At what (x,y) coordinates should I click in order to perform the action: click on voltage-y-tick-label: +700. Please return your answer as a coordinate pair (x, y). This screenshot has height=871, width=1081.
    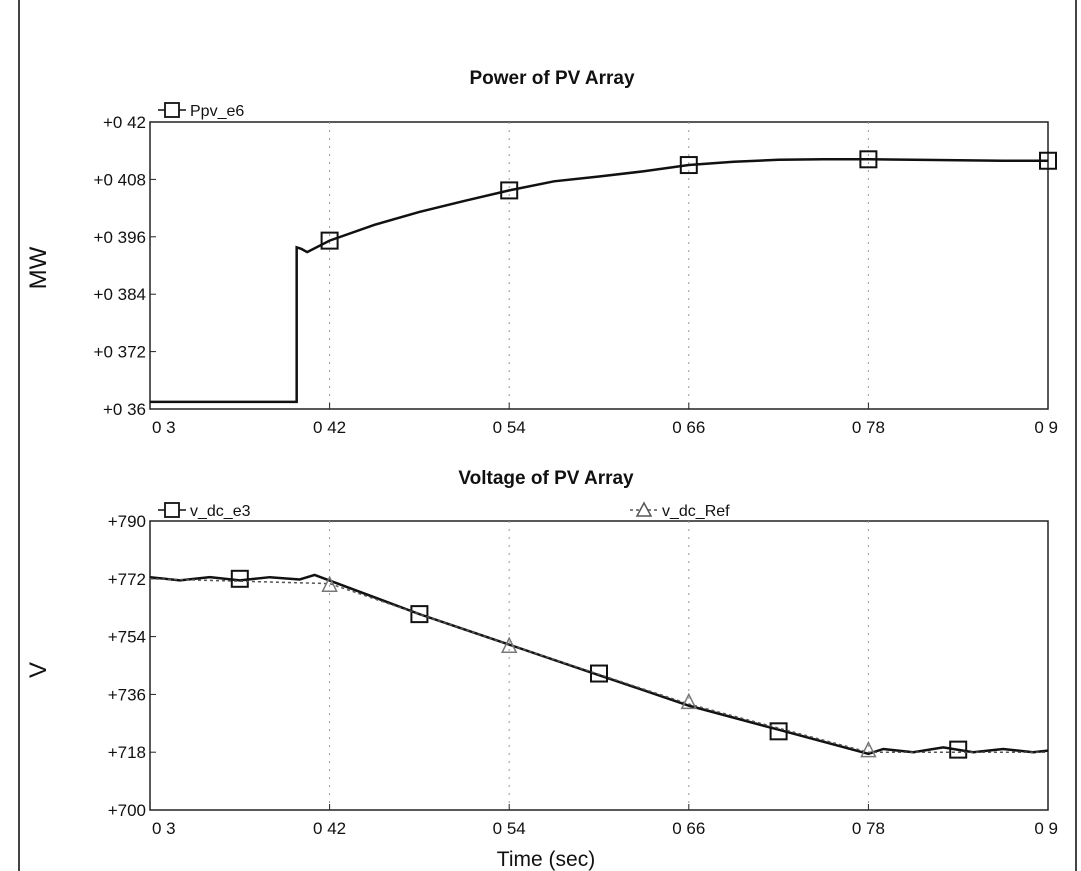
    Looking at the image, I should click on (127, 810).